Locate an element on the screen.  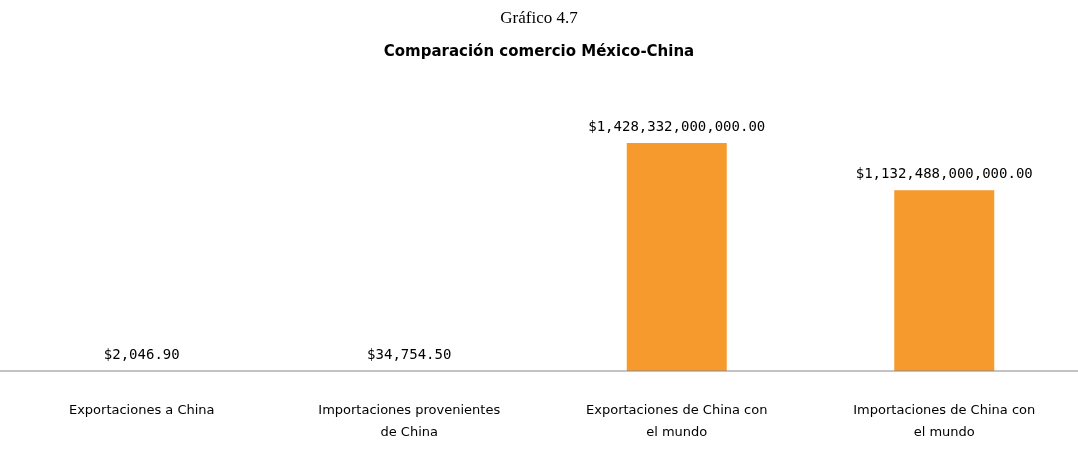
chart-title: Gráfico 4.7 is located at coordinates (539, 17).